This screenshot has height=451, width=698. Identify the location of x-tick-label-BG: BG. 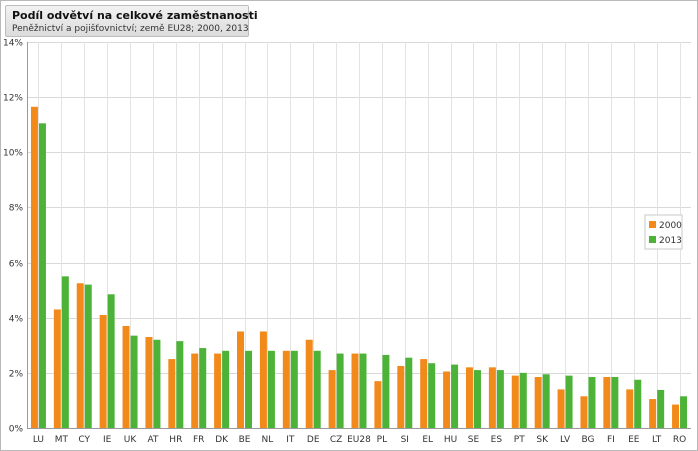
(587, 440).